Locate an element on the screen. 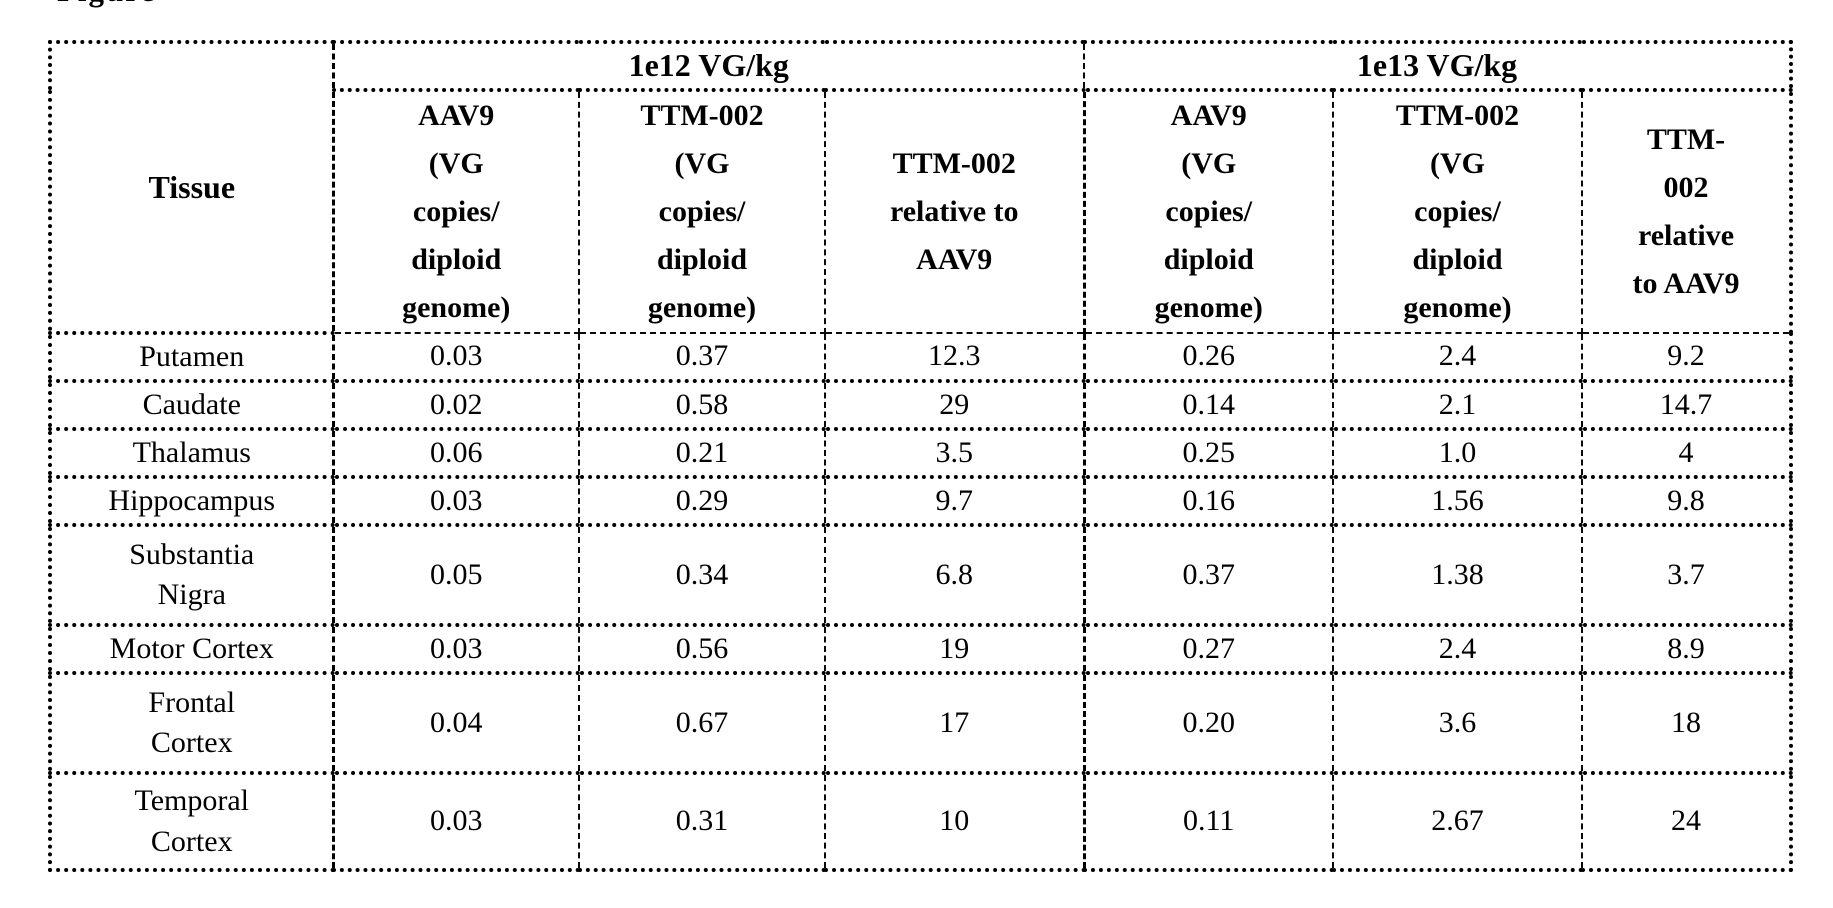 This screenshot has width=1833, height=908. value-cell: 12.3 is located at coordinates (954, 357).